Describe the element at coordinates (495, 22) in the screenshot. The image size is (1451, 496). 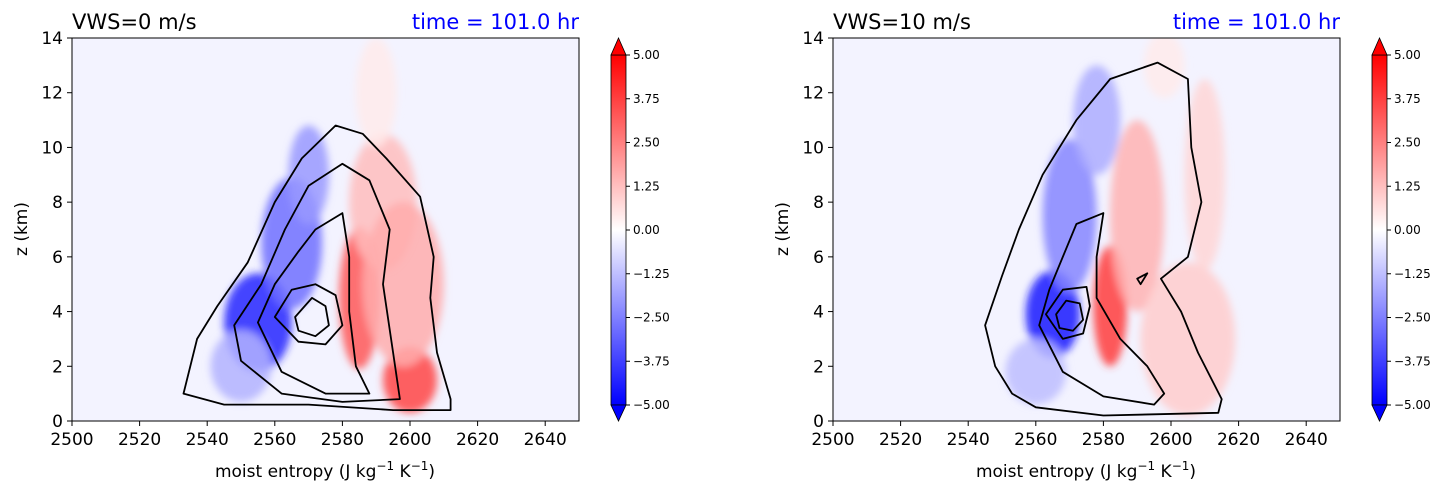
I see `time-label-left: time = 101.0 hr` at that location.